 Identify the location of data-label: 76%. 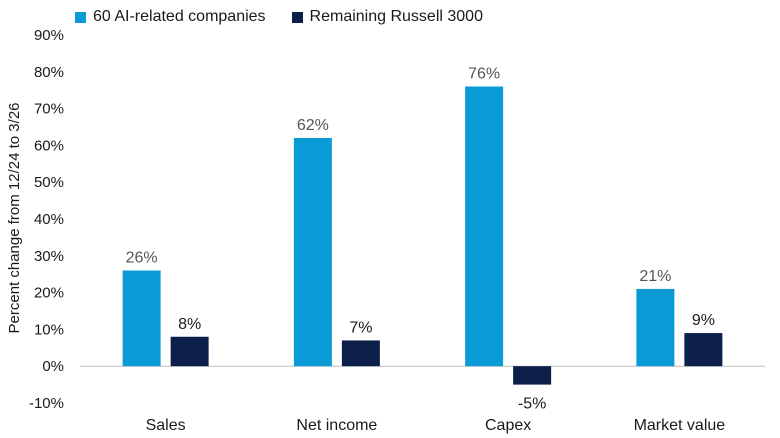
(484, 74).